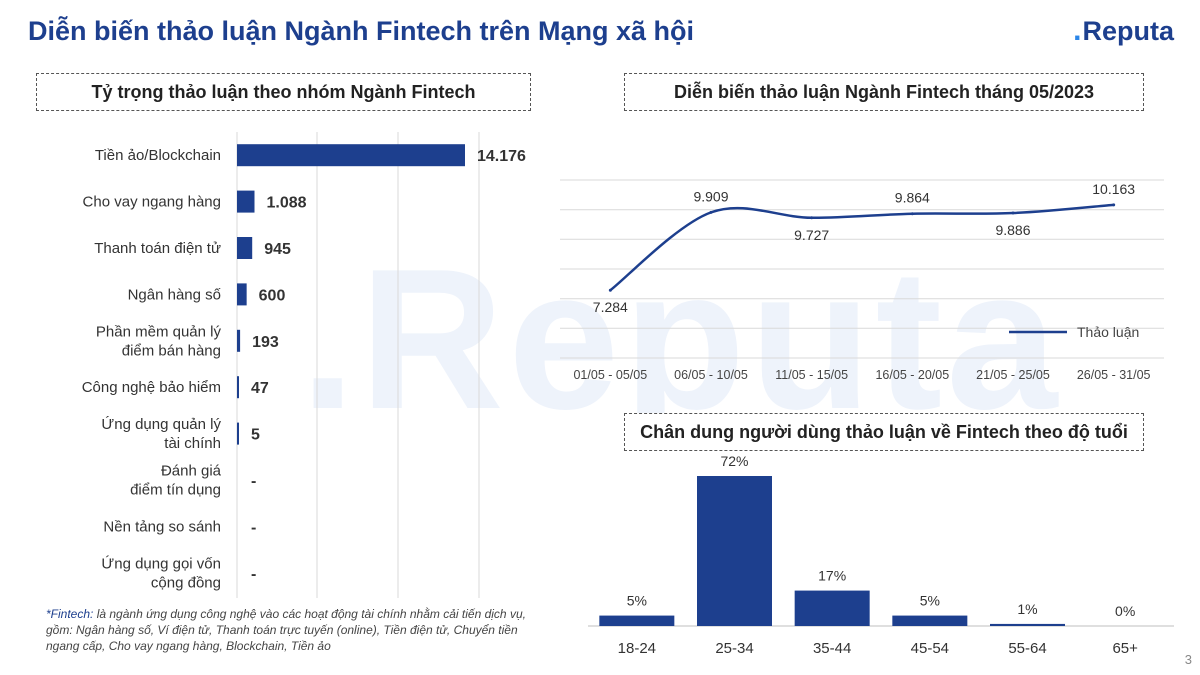  What do you see at coordinates (253, 574) in the screenshot?
I see `bar-value-label-9: -` at bounding box center [253, 574].